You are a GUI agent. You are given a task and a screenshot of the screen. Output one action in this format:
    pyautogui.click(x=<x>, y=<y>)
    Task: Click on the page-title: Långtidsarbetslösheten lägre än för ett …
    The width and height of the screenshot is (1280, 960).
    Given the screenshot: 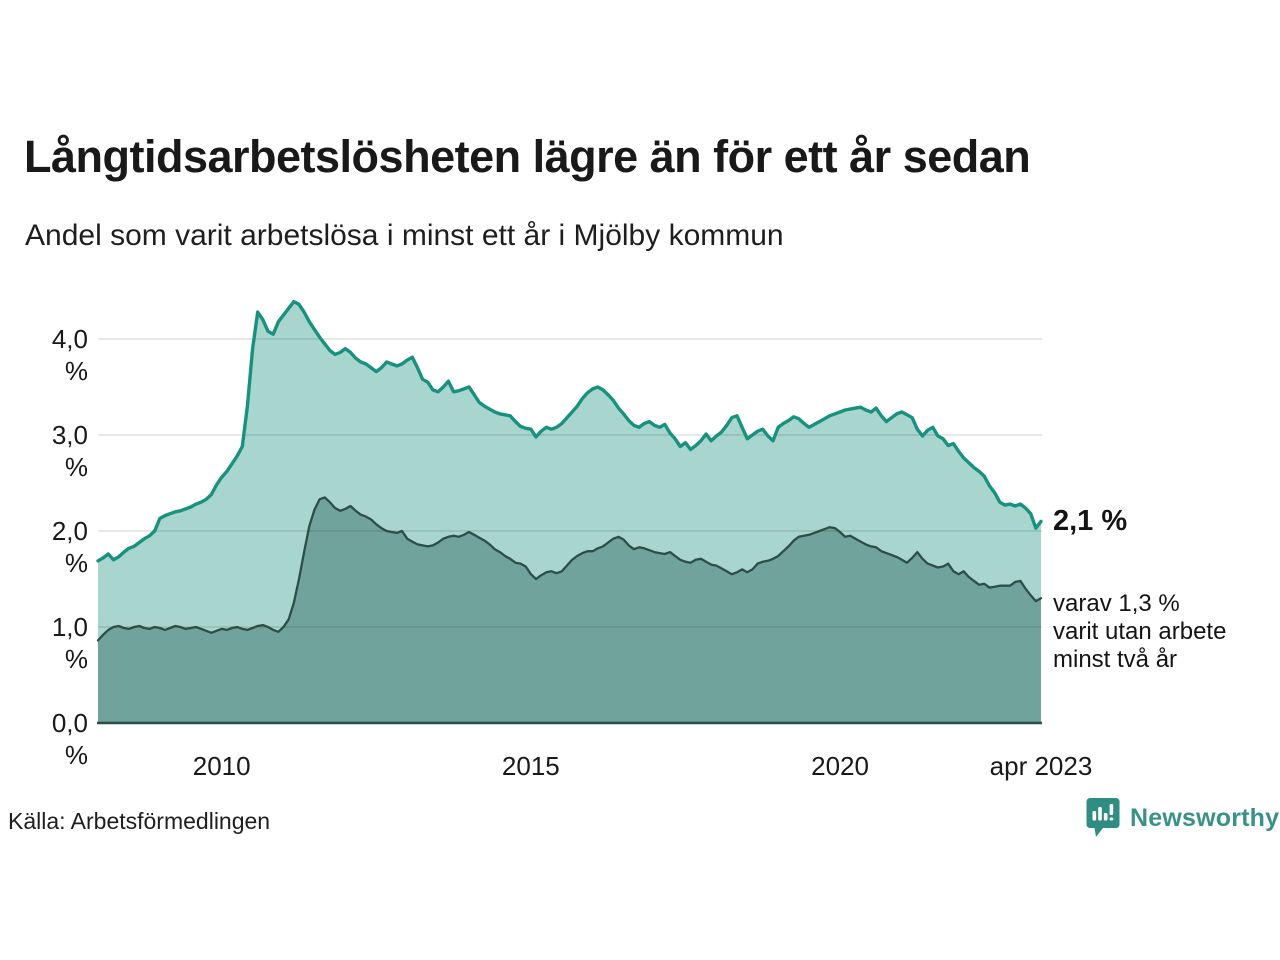 What is the action you would take?
    pyautogui.click(x=527, y=156)
    